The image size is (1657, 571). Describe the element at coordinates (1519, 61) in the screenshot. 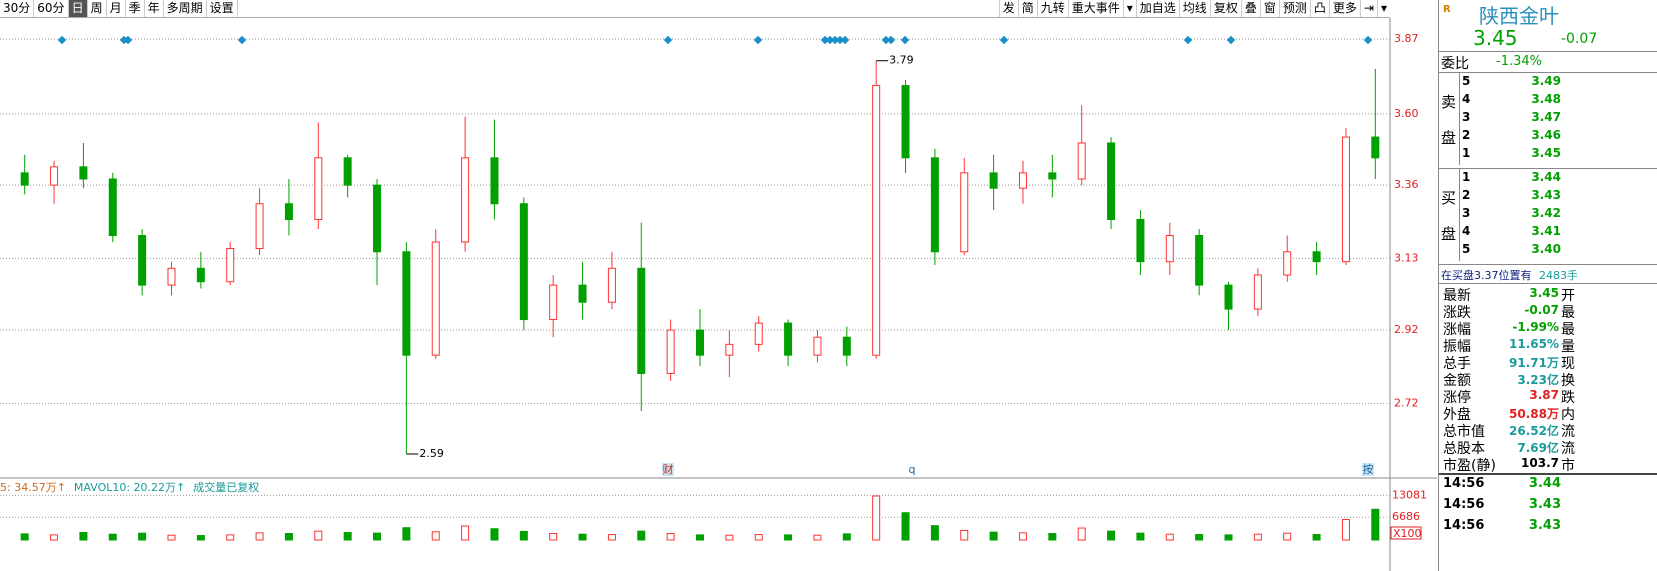

I see `ratio: -1.34%` at that location.